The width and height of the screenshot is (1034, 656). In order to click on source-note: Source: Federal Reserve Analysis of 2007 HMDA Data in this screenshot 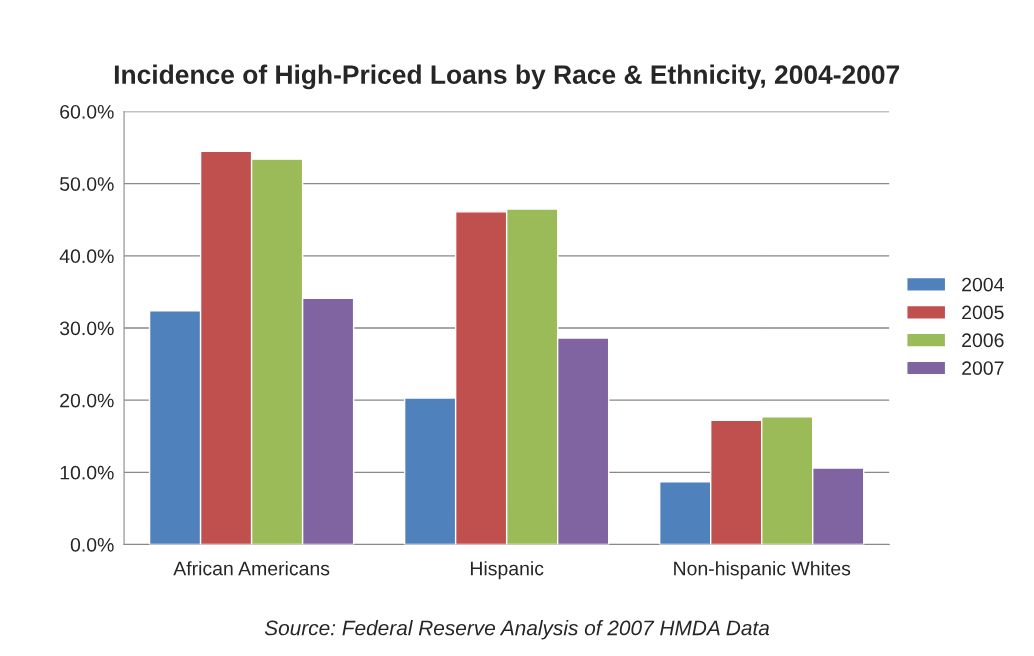, I will do `click(517, 630)`.